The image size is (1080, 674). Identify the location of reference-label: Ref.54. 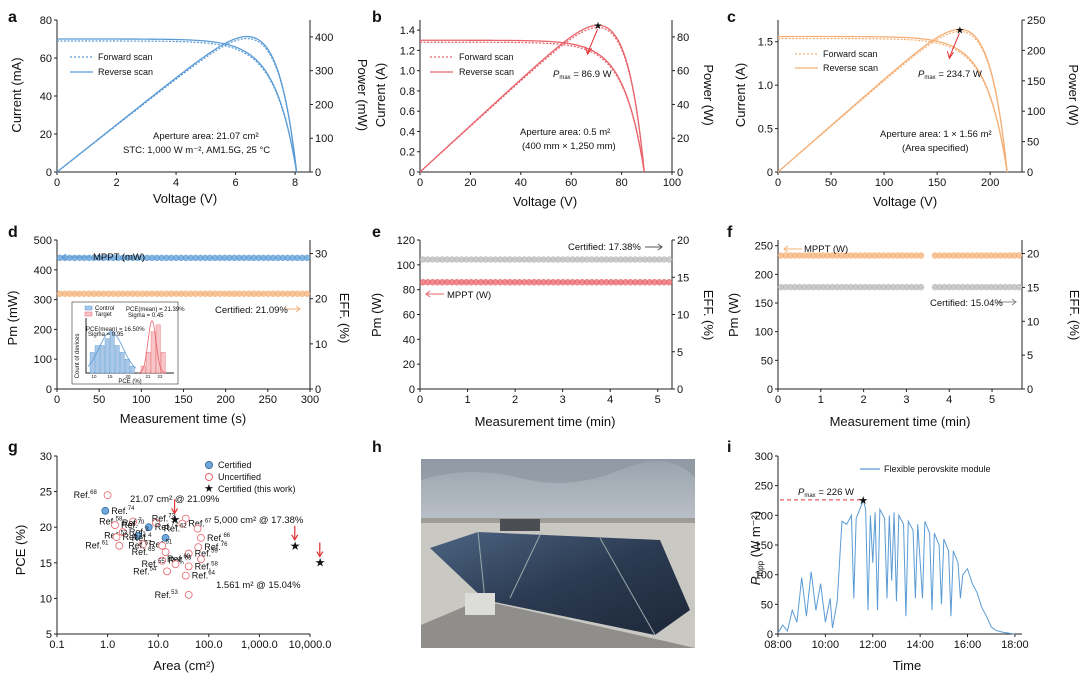
(145, 571).